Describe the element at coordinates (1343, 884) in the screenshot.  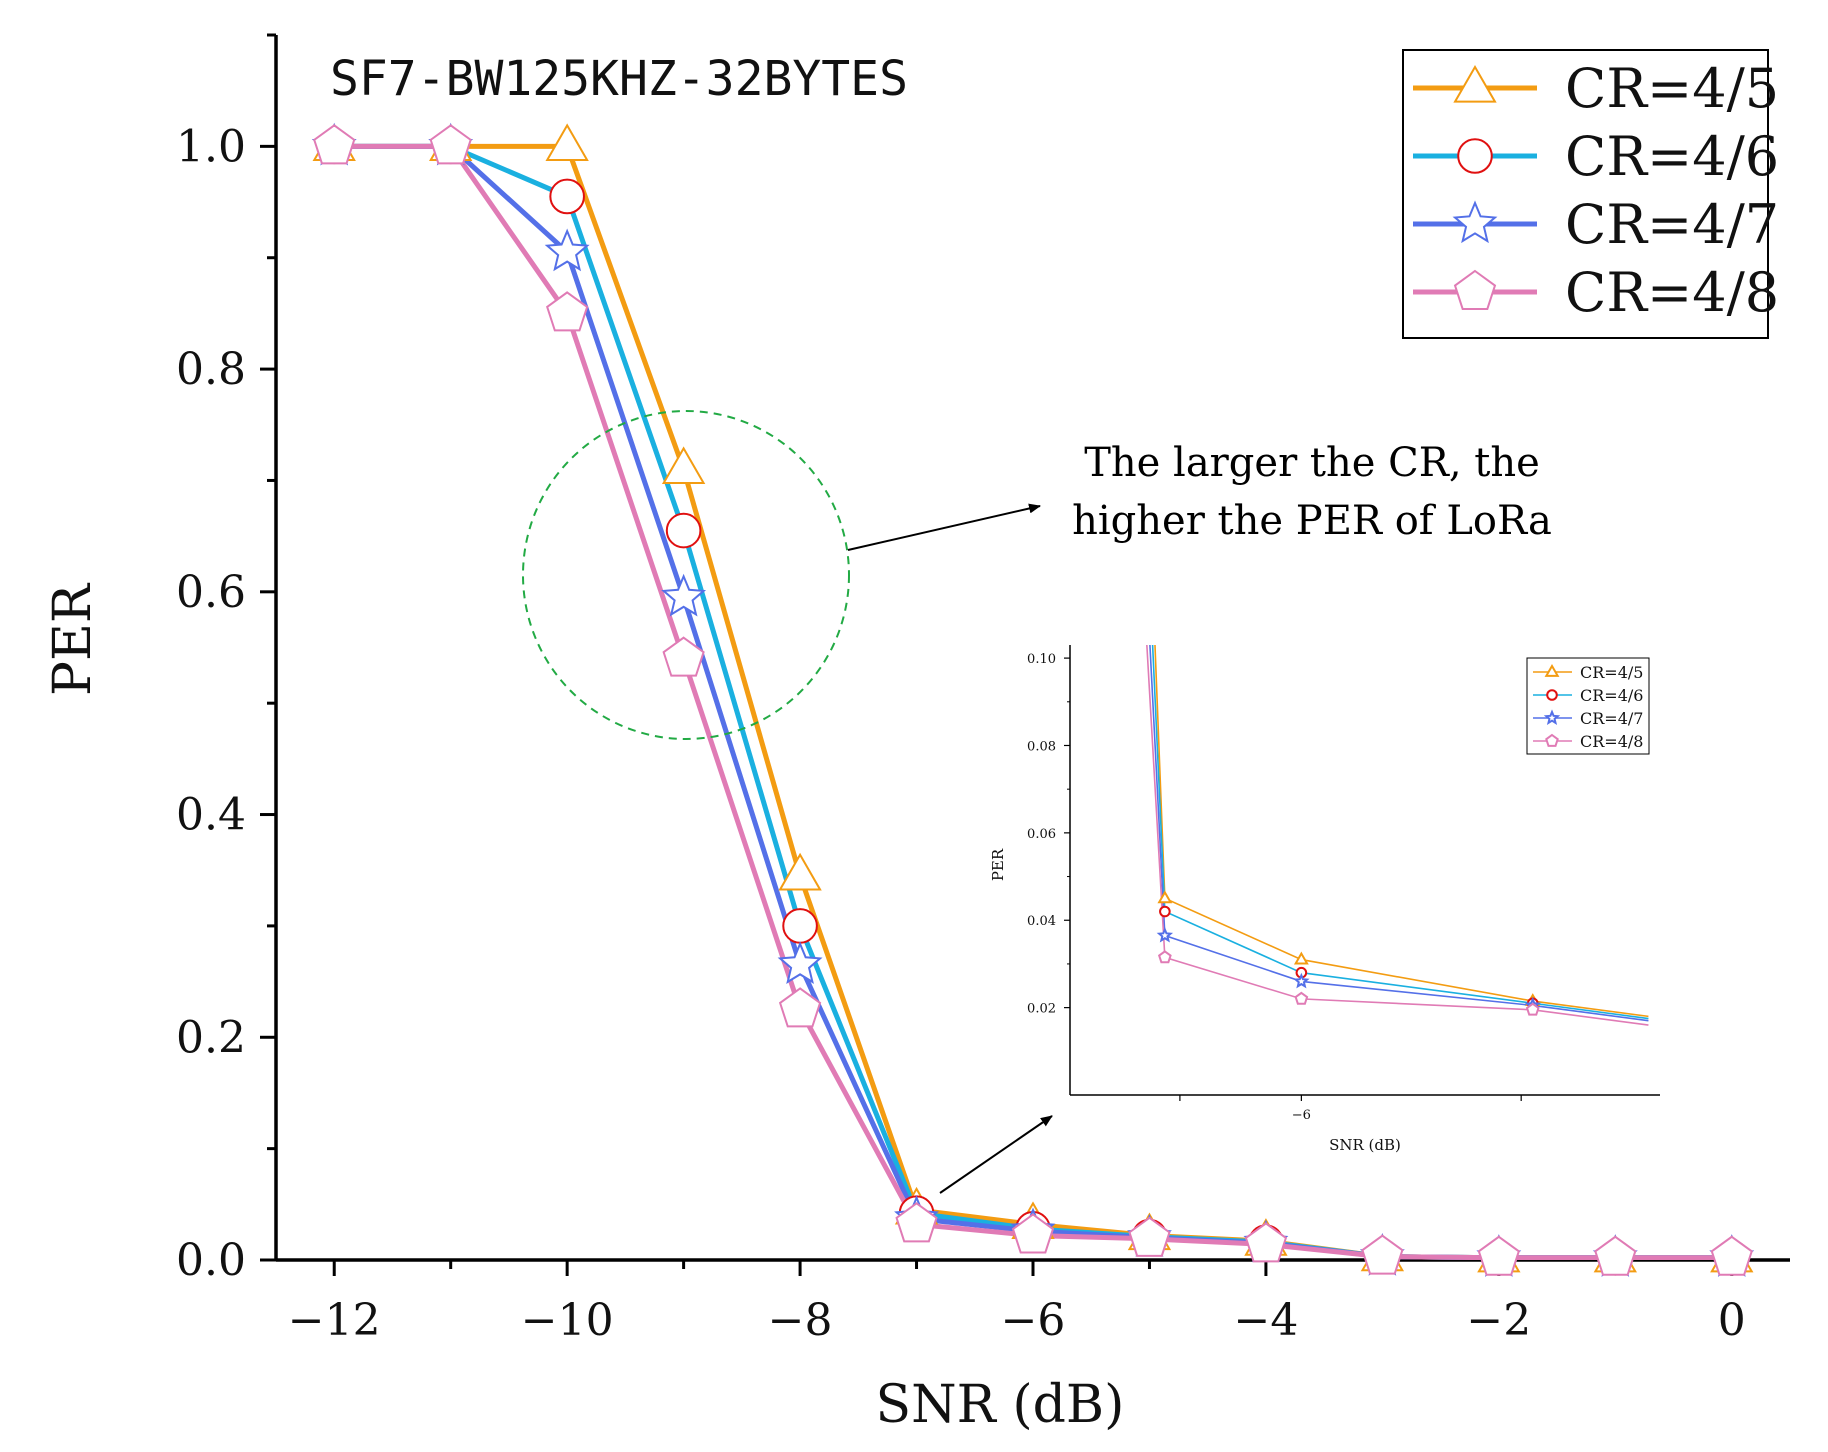
I see `inset-axes: 0.02 0.04 0.06 0.08 0.10 −6` at that location.